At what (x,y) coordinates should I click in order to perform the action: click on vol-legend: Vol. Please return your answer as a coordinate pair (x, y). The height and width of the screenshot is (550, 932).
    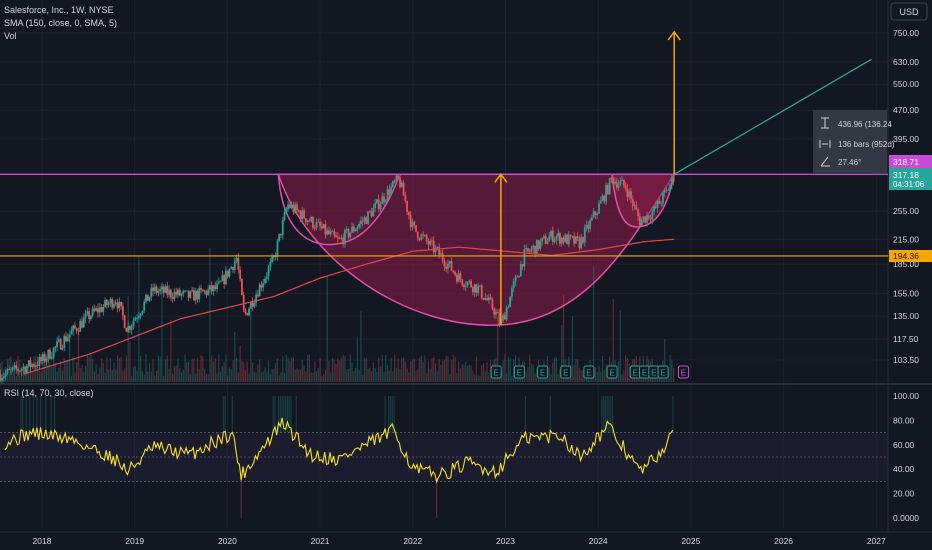
    Looking at the image, I should click on (10, 36).